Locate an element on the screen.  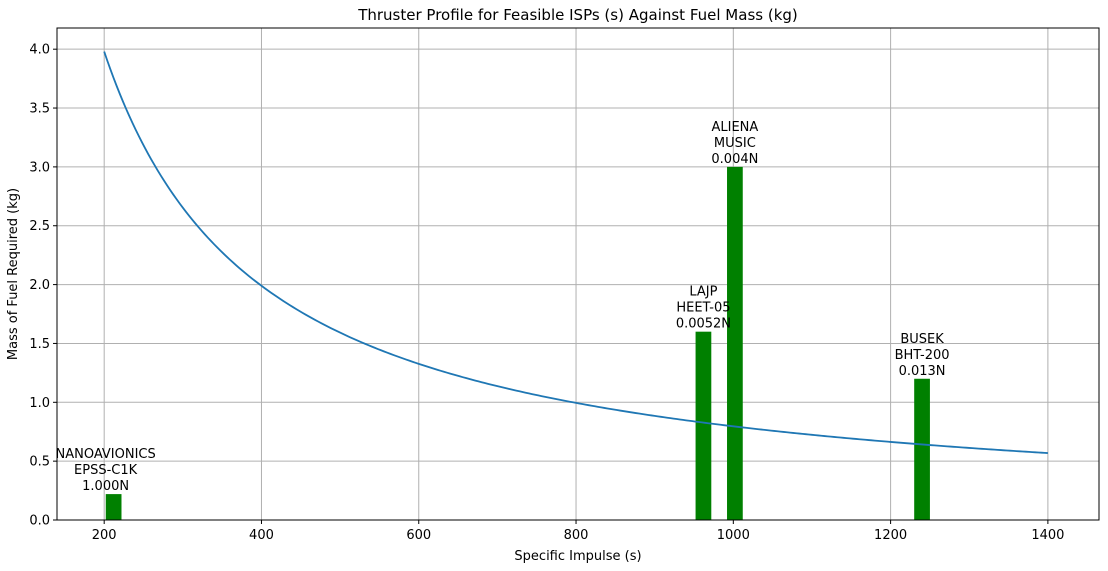
y-tick-label: 3.0 is located at coordinates (39, 167).